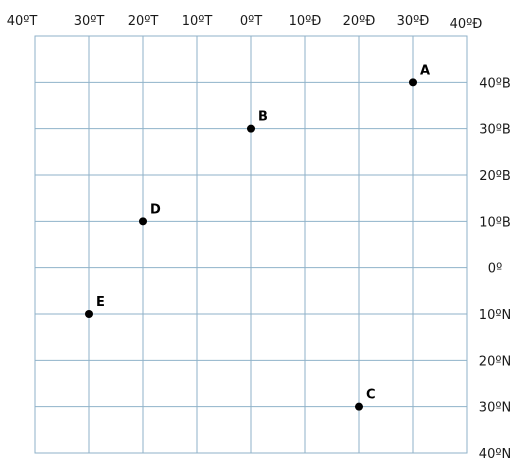 The height and width of the screenshot is (470, 530). I want to click on latitude-label: 30ºN, so click(495, 408).